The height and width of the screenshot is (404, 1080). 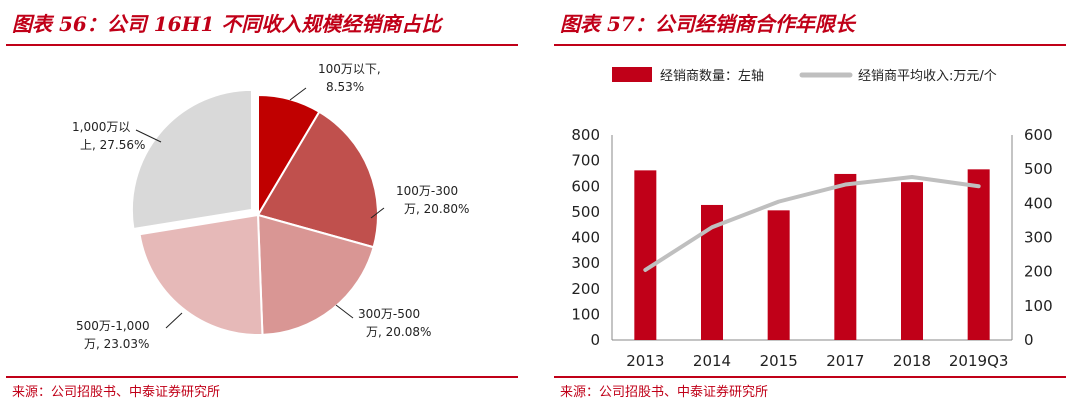 What do you see at coordinates (585, 186) in the screenshot?
I see `y-left-tick-label: 600` at bounding box center [585, 186].